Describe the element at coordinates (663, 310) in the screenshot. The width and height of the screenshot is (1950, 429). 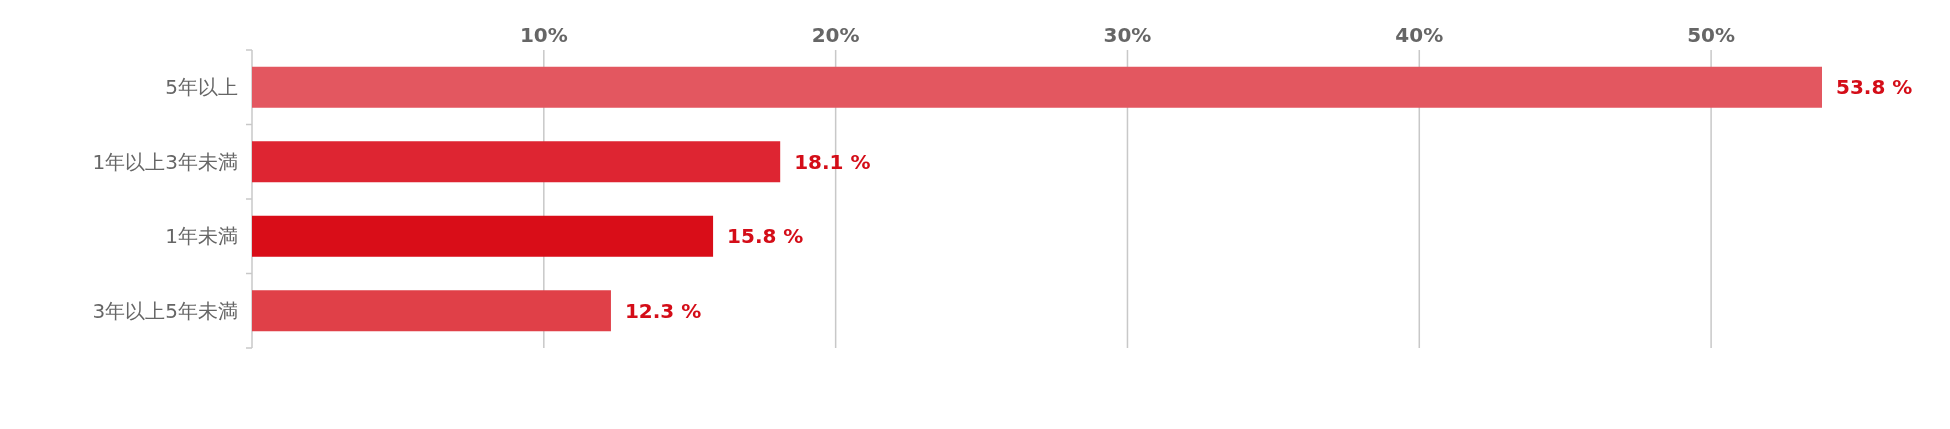
I see `data-label: 12.3 %` at that location.